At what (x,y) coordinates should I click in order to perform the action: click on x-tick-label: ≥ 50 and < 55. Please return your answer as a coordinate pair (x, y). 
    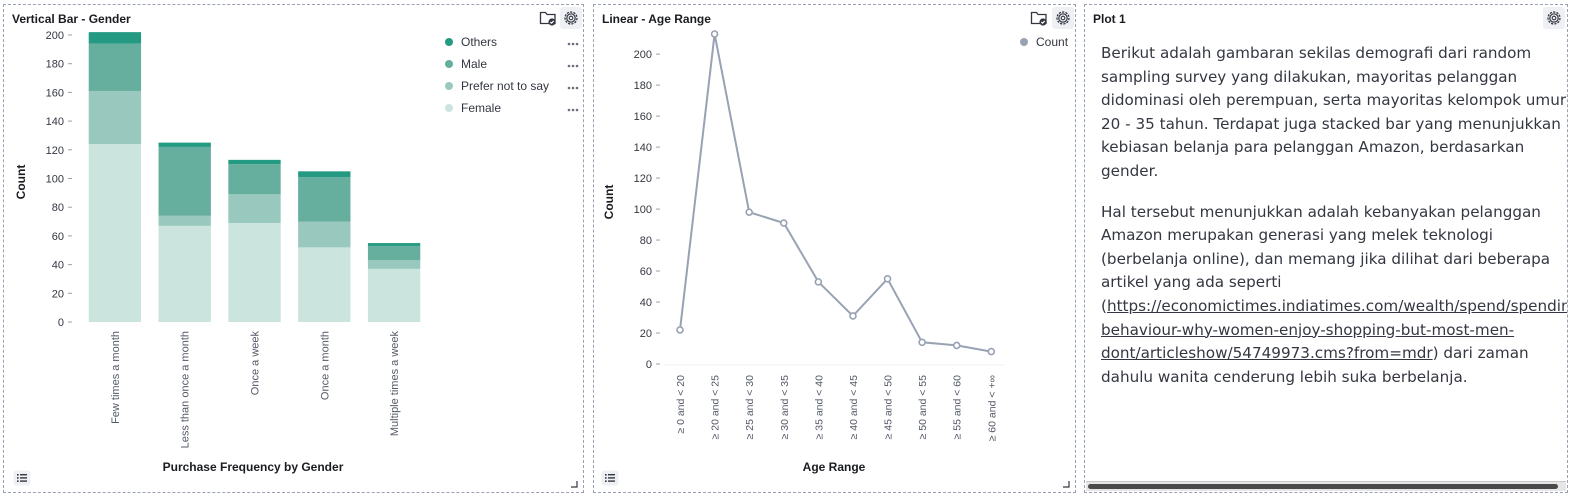
    Looking at the image, I should click on (923, 407).